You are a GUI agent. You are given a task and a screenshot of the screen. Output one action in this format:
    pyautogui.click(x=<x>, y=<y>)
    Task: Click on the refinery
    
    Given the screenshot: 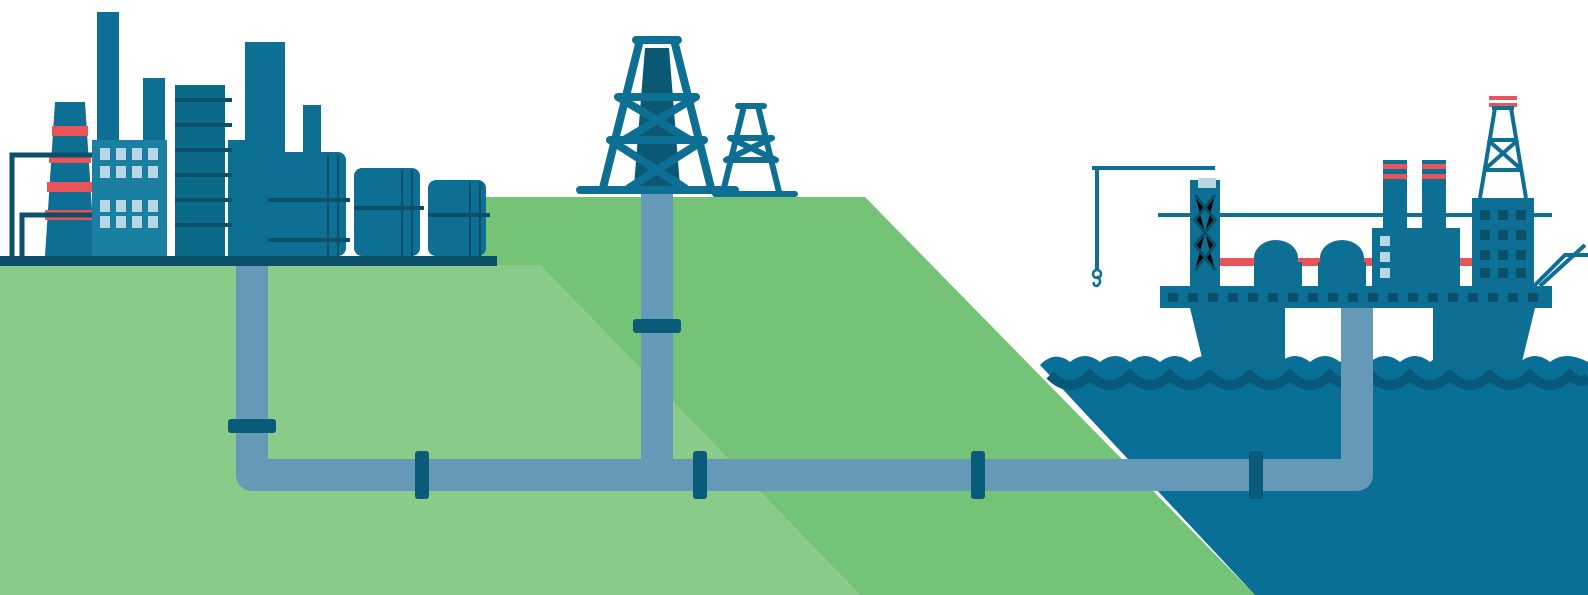 What is the action you would take?
    pyautogui.click(x=248, y=139)
    